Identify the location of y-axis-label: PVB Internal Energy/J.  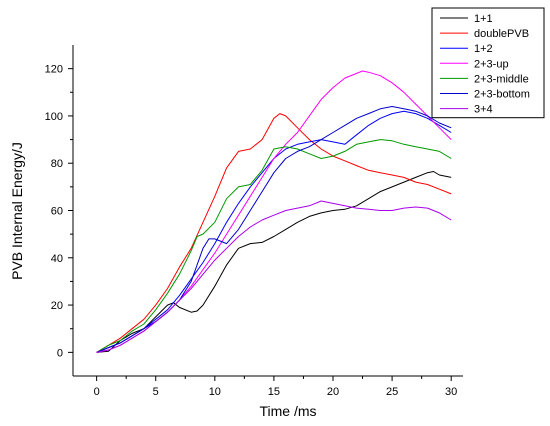
(17, 211).